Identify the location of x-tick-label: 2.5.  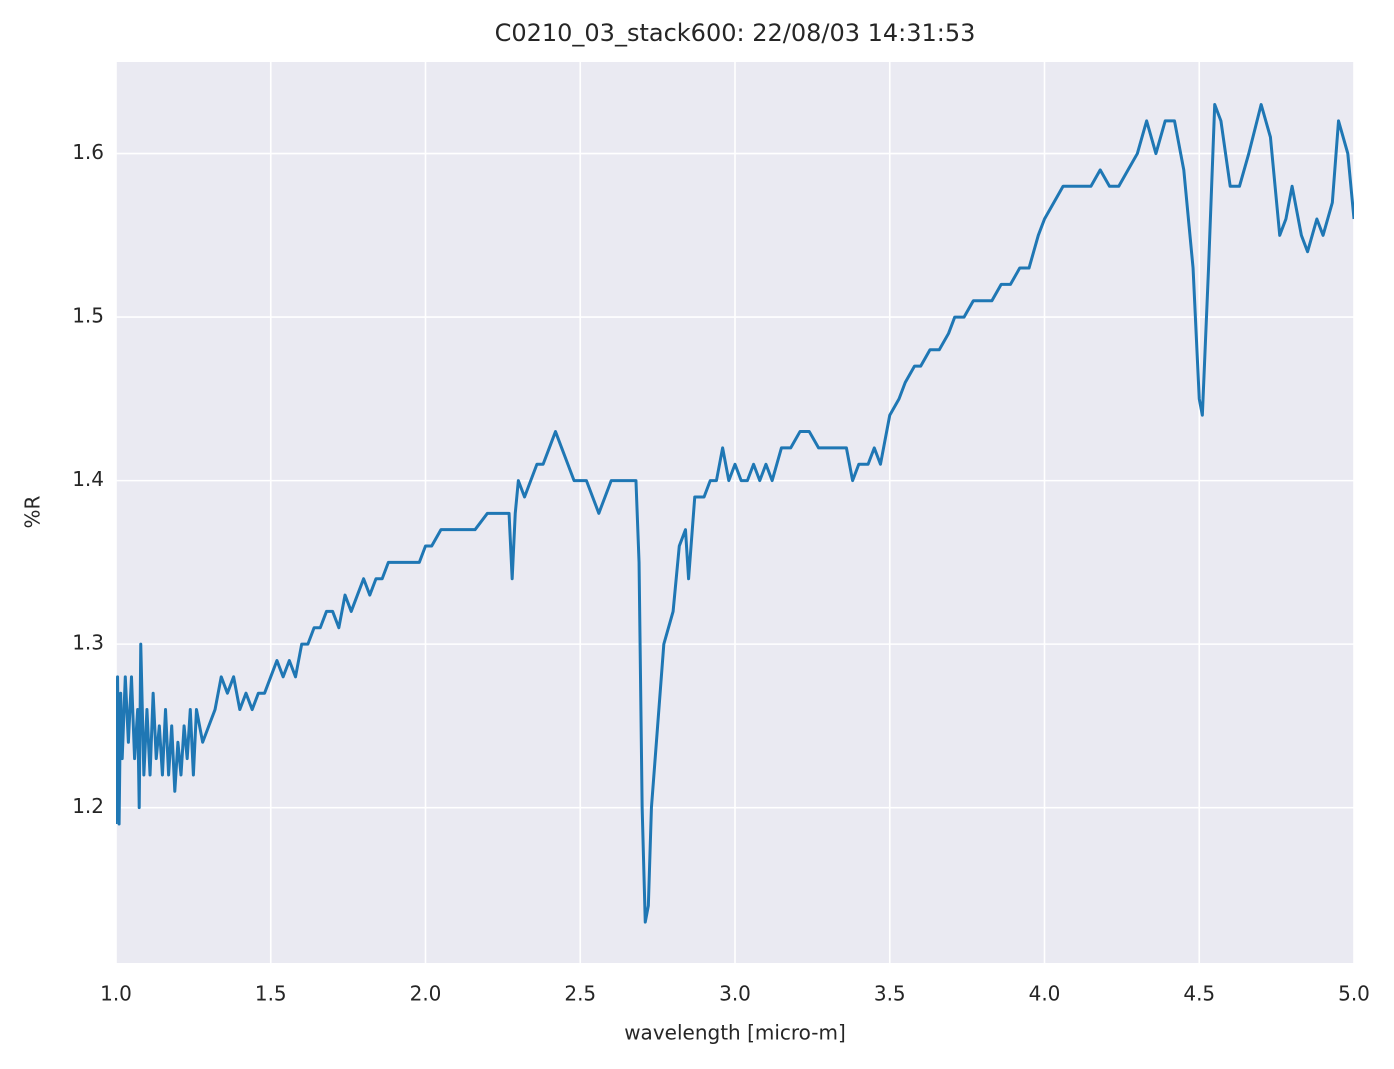
(580, 994).